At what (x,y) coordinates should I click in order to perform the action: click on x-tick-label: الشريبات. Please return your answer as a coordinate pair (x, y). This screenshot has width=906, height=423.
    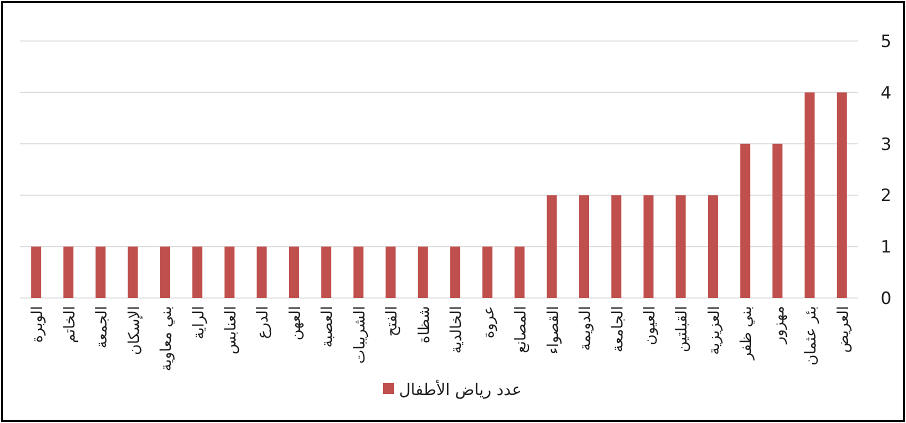
    Looking at the image, I should click on (359, 335).